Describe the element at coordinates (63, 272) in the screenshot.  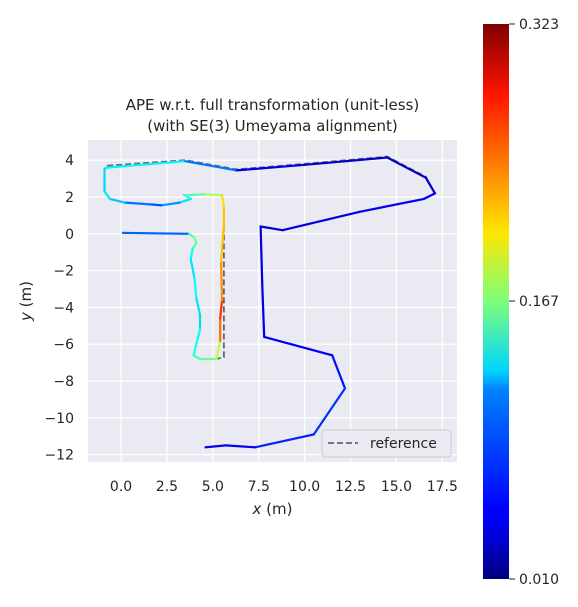
I see `y-tick-label: −2` at that location.